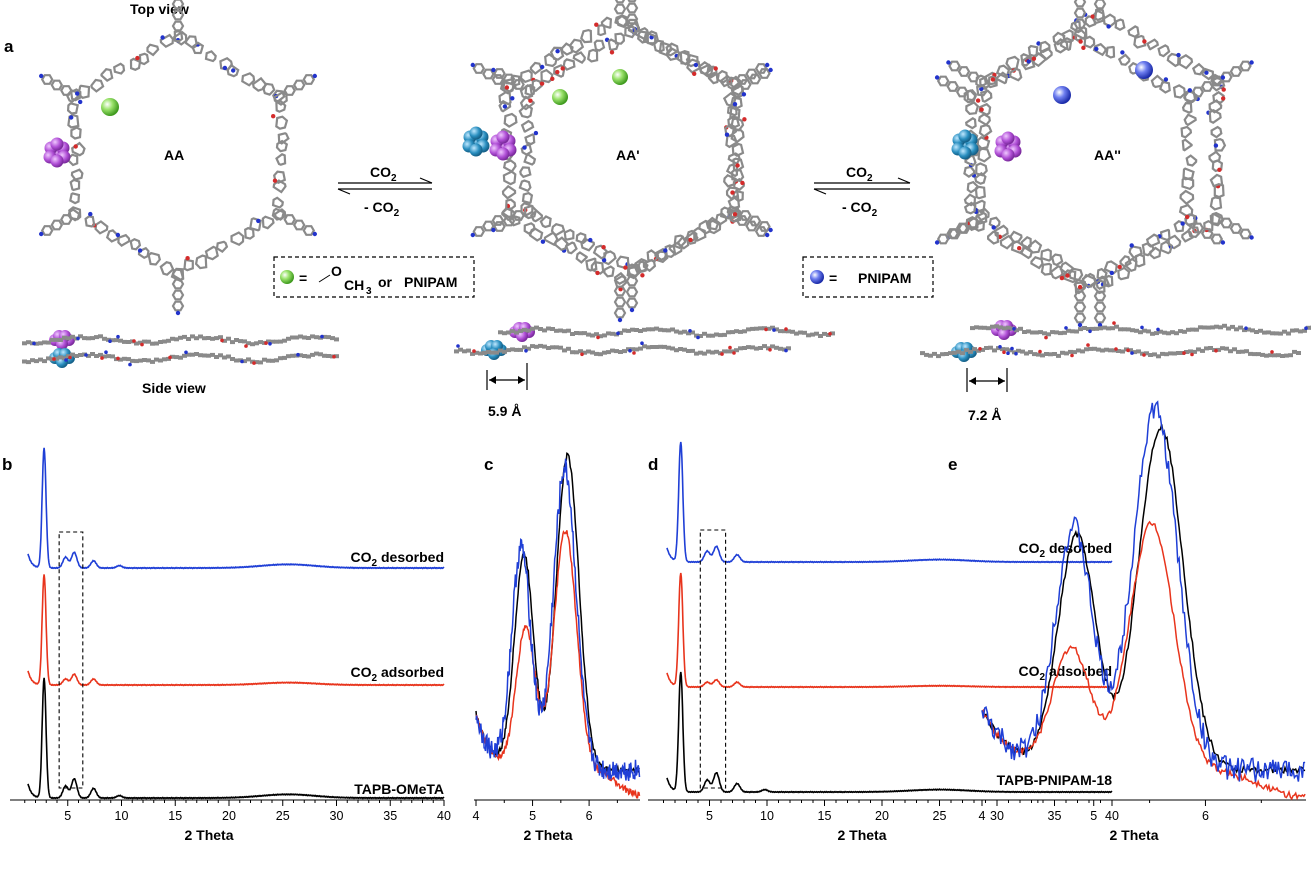 The height and width of the screenshot is (879, 1311). Describe the element at coordinates (882, 816) in the screenshot. I see `x-tick-label: 20` at that location.